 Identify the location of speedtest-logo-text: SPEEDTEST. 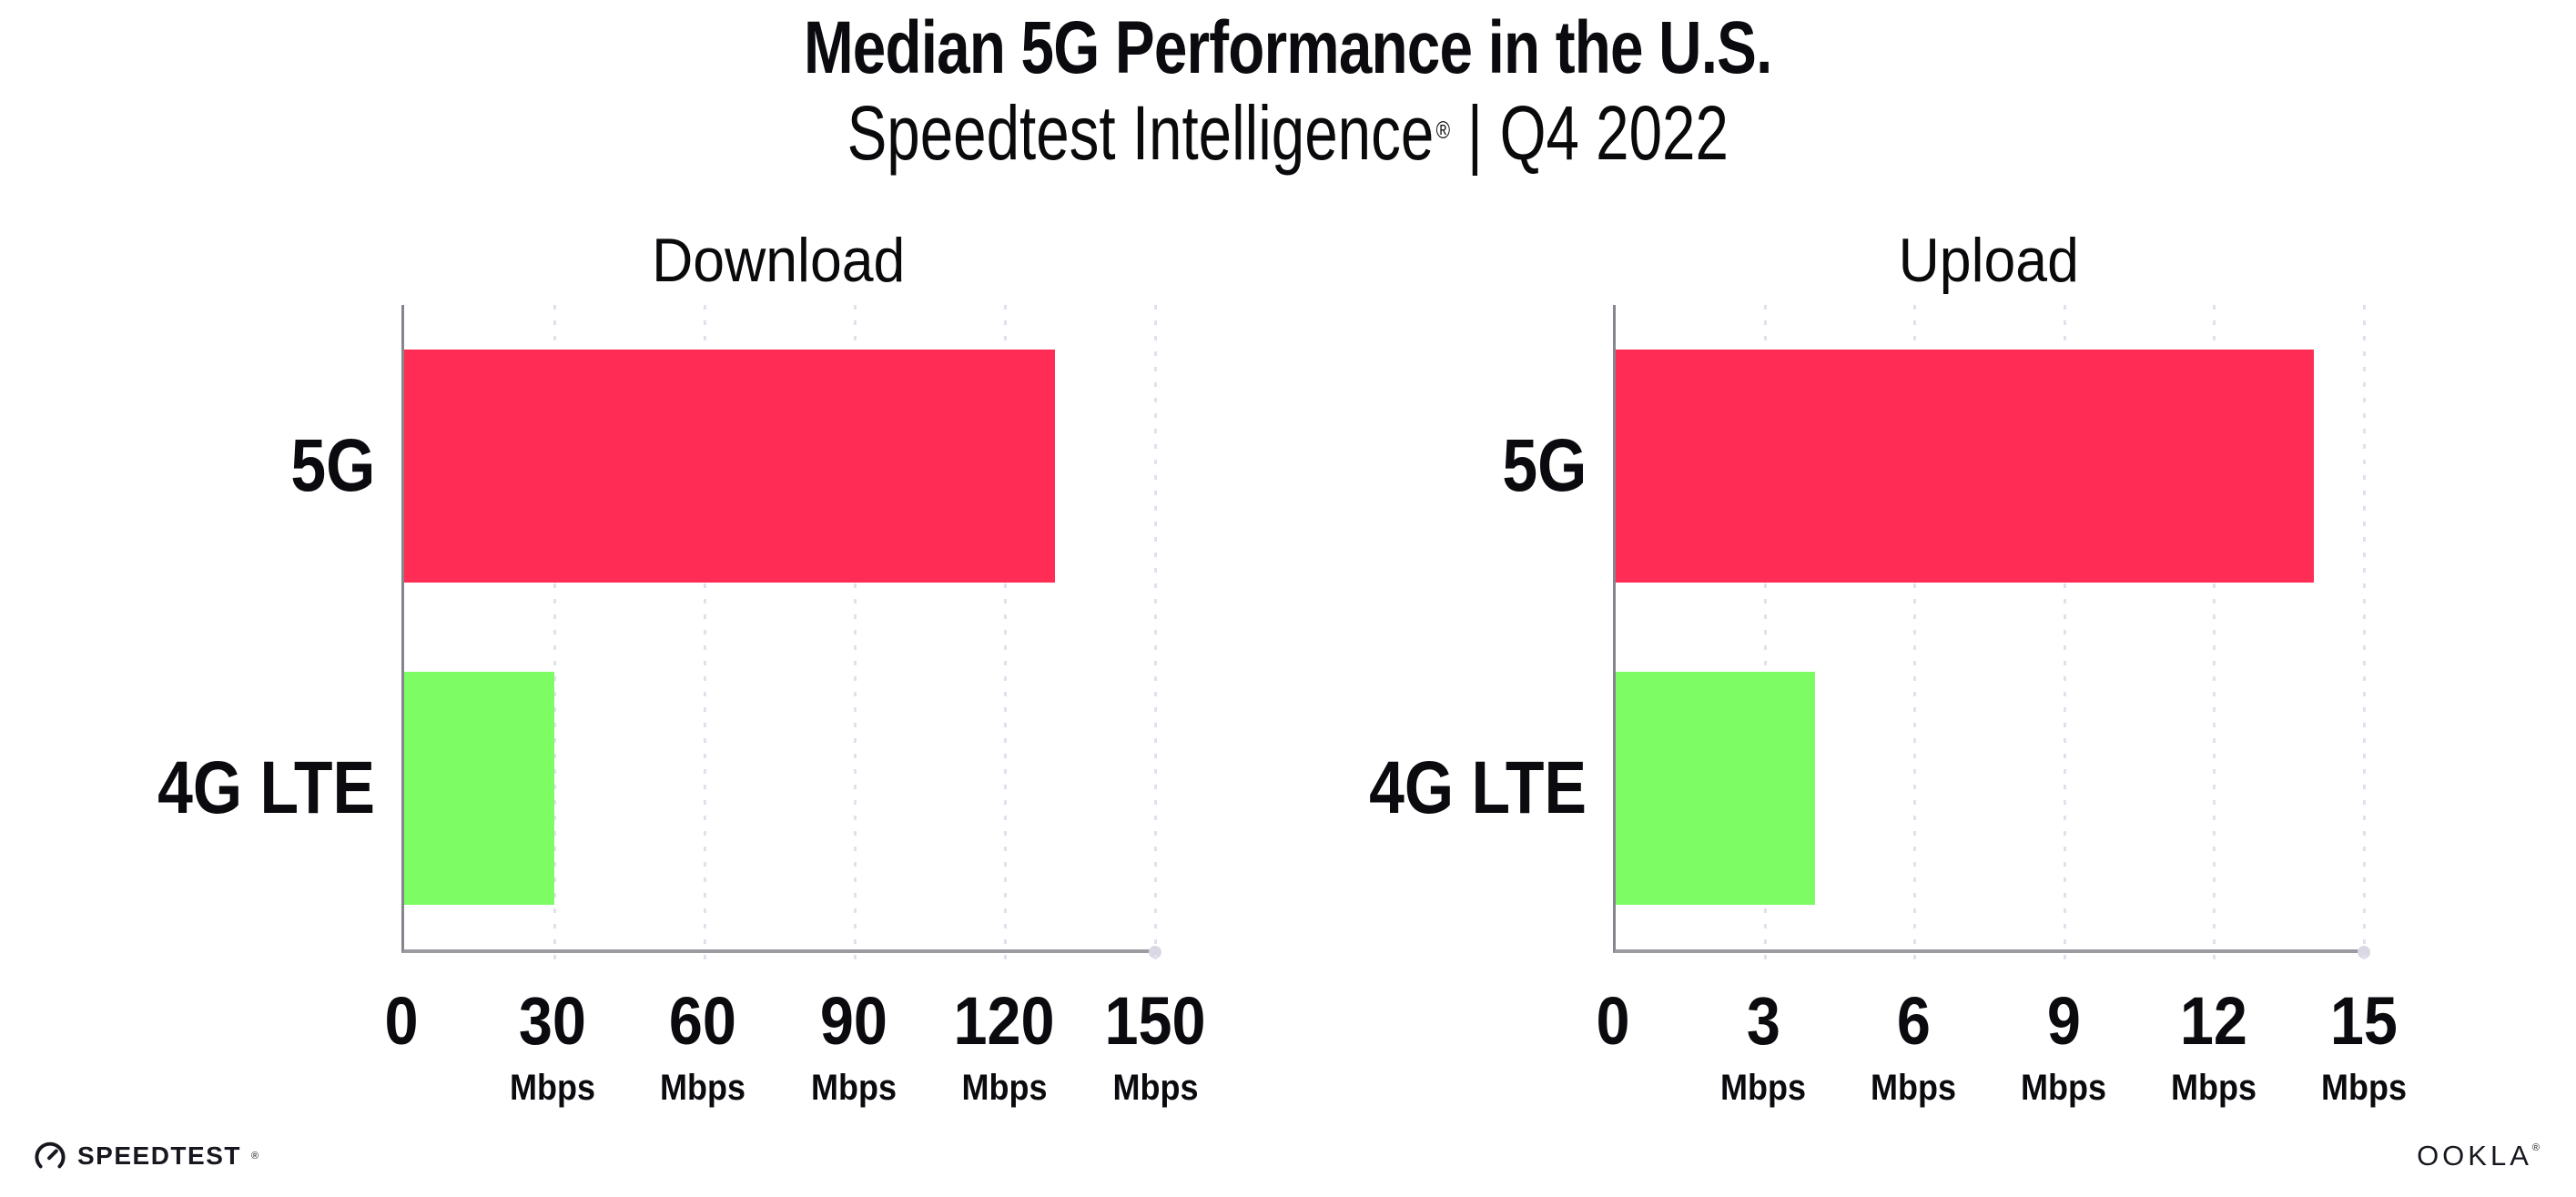
(159, 1156).